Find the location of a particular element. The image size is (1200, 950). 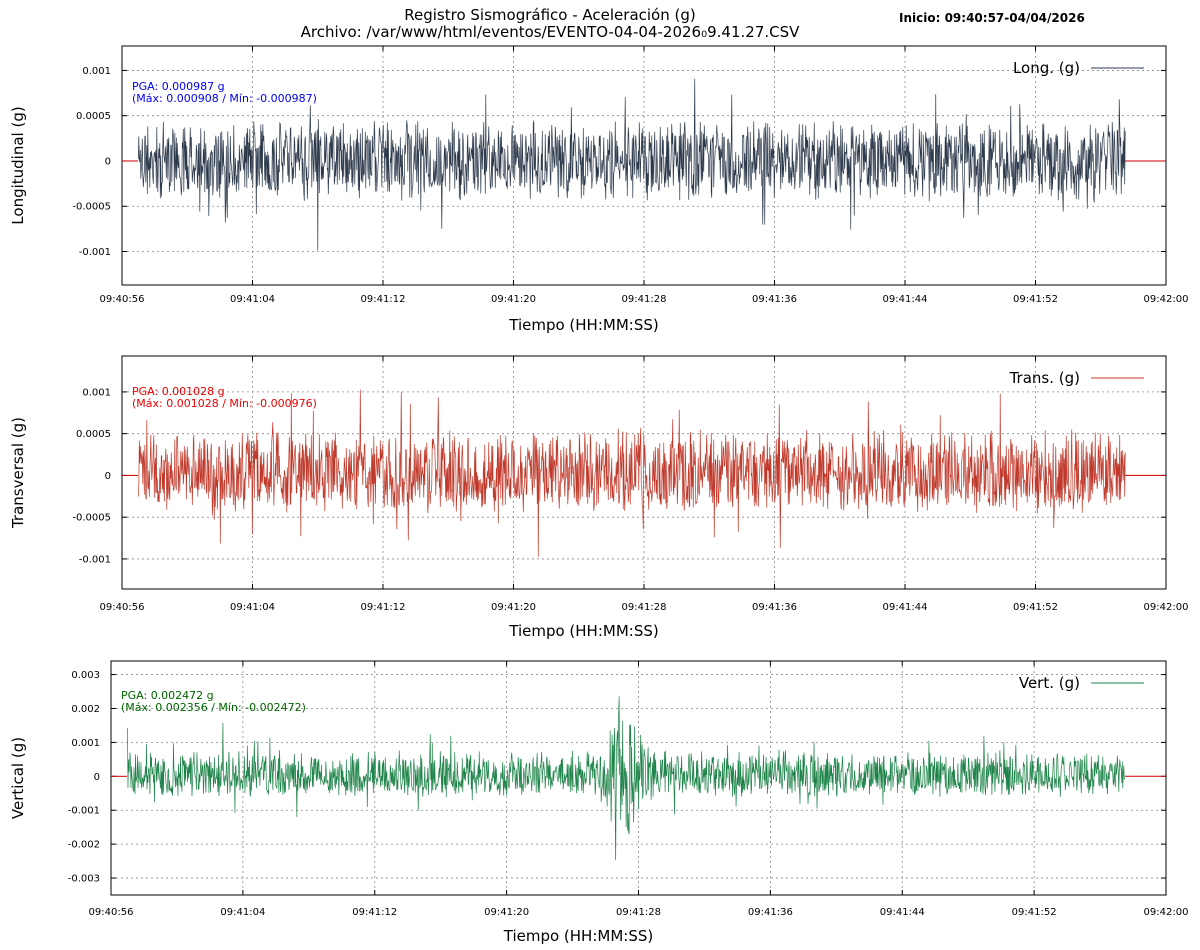

maxmin-annotation: (Máx: 0.001028 / Mín: -0.000976) is located at coordinates (224, 403).